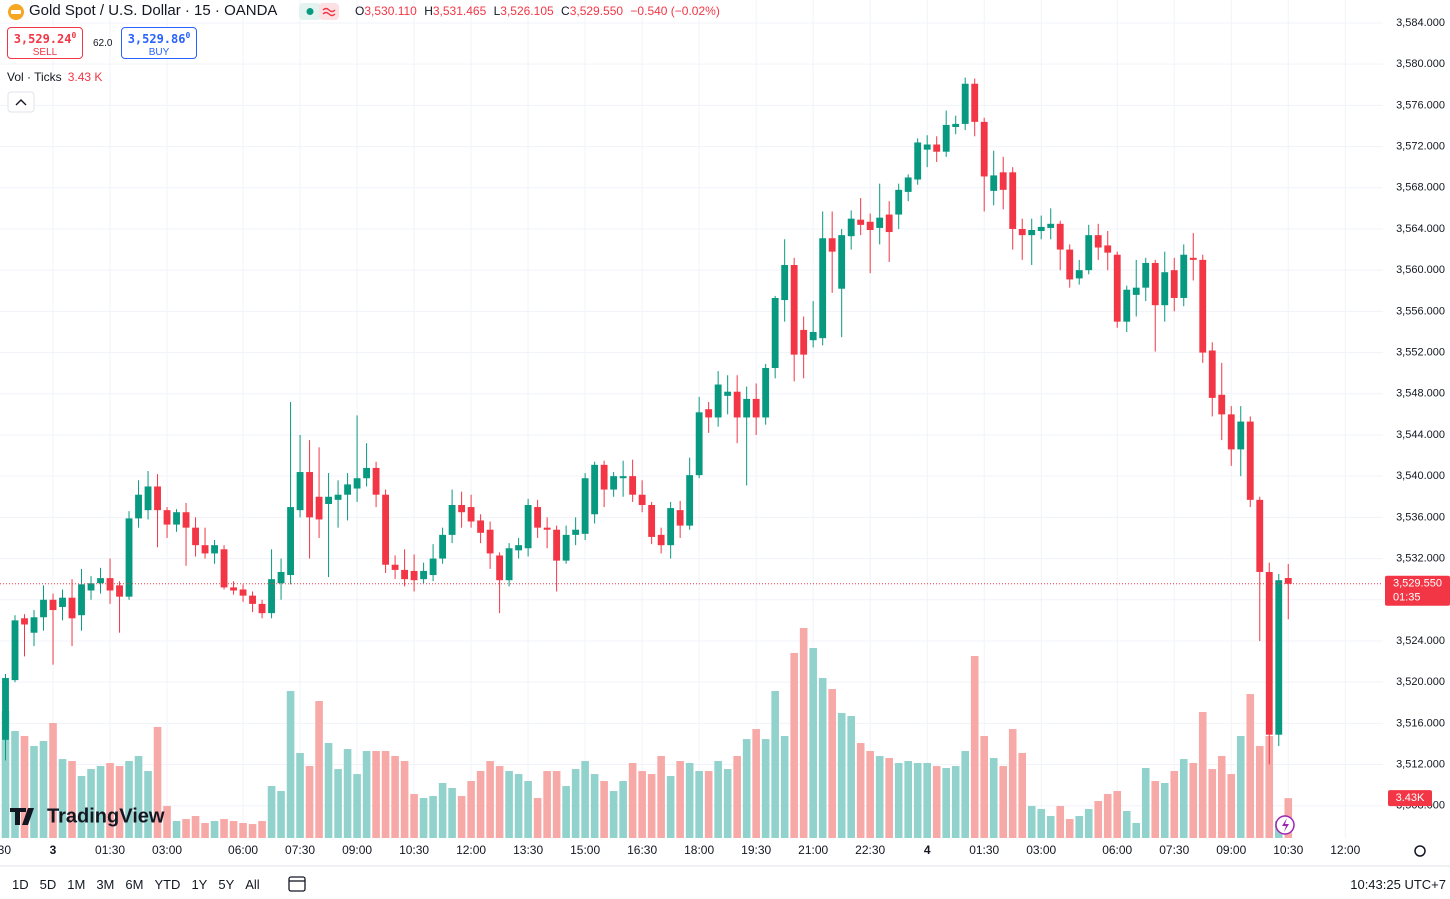  I want to click on y-tick-label: 3,532.000, so click(1420, 558).